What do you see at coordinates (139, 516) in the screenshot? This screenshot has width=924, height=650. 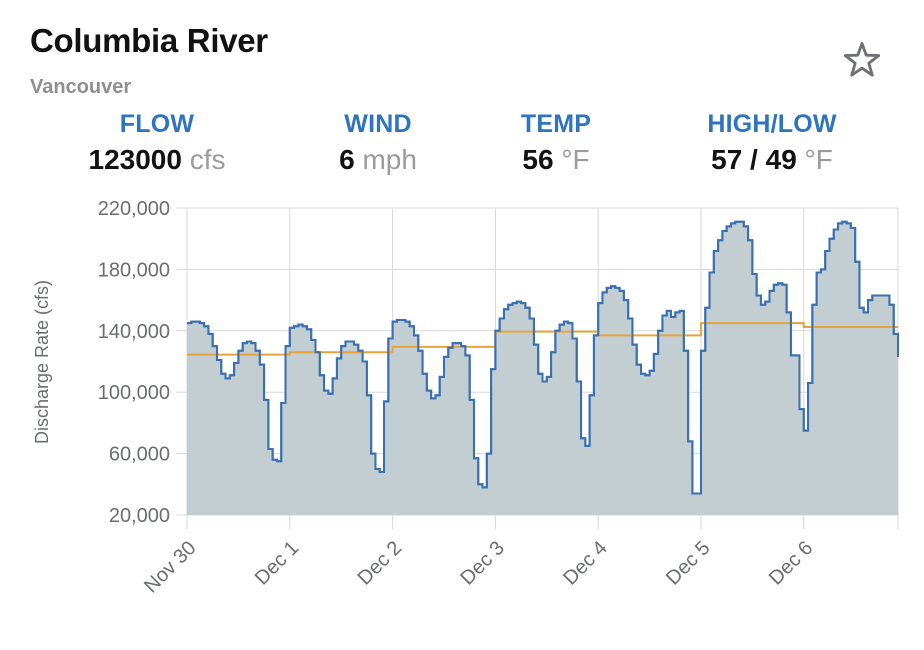 I see `y-tick-label: 20,000` at bounding box center [139, 516].